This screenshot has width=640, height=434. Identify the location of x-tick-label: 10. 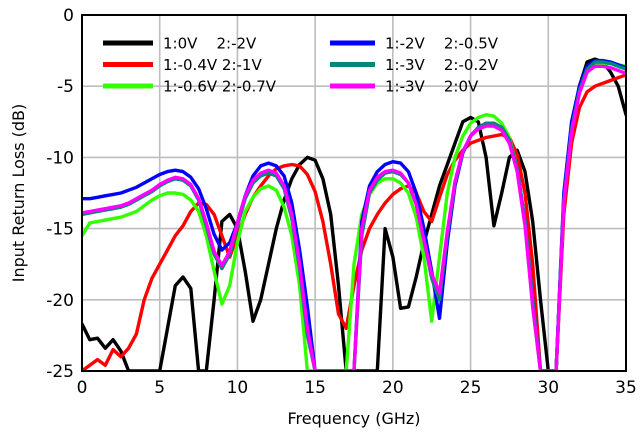
(238, 388).